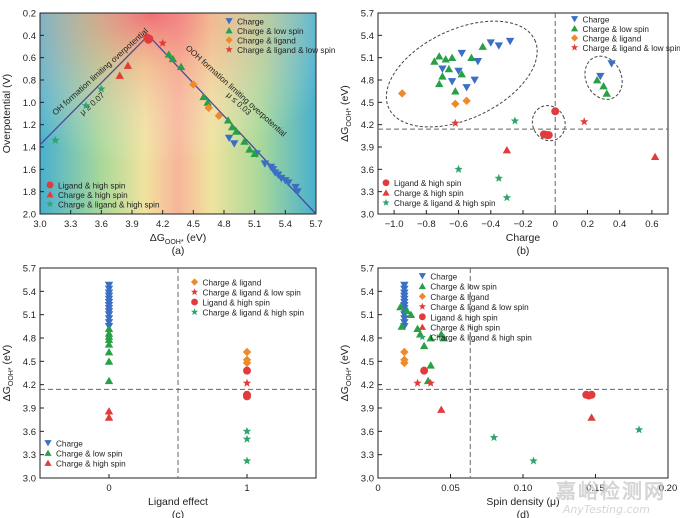 The width and height of the screenshot is (680, 518). What do you see at coordinates (162, 224) in the screenshot?
I see `x-tick-label: 4.2` at bounding box center [162, 224].